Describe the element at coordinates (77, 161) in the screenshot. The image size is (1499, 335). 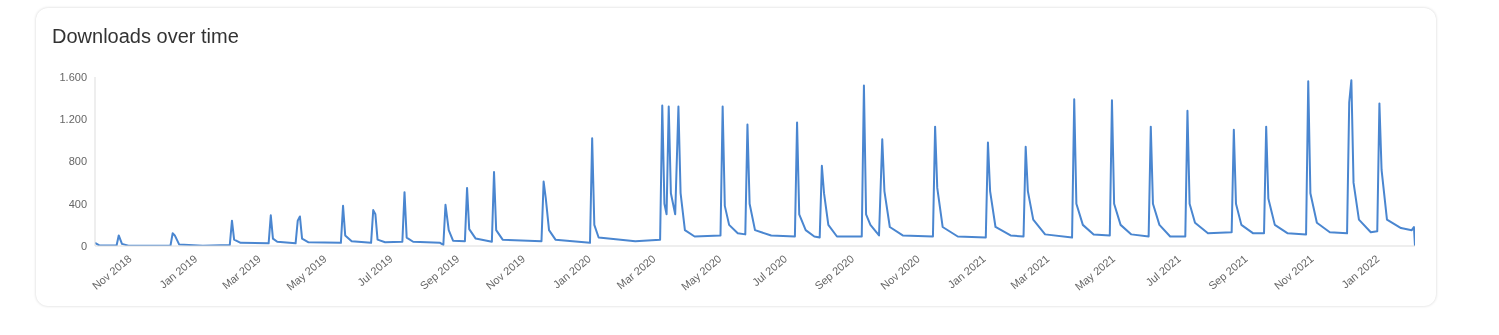
I see `y-tick-label: 800` at that location.